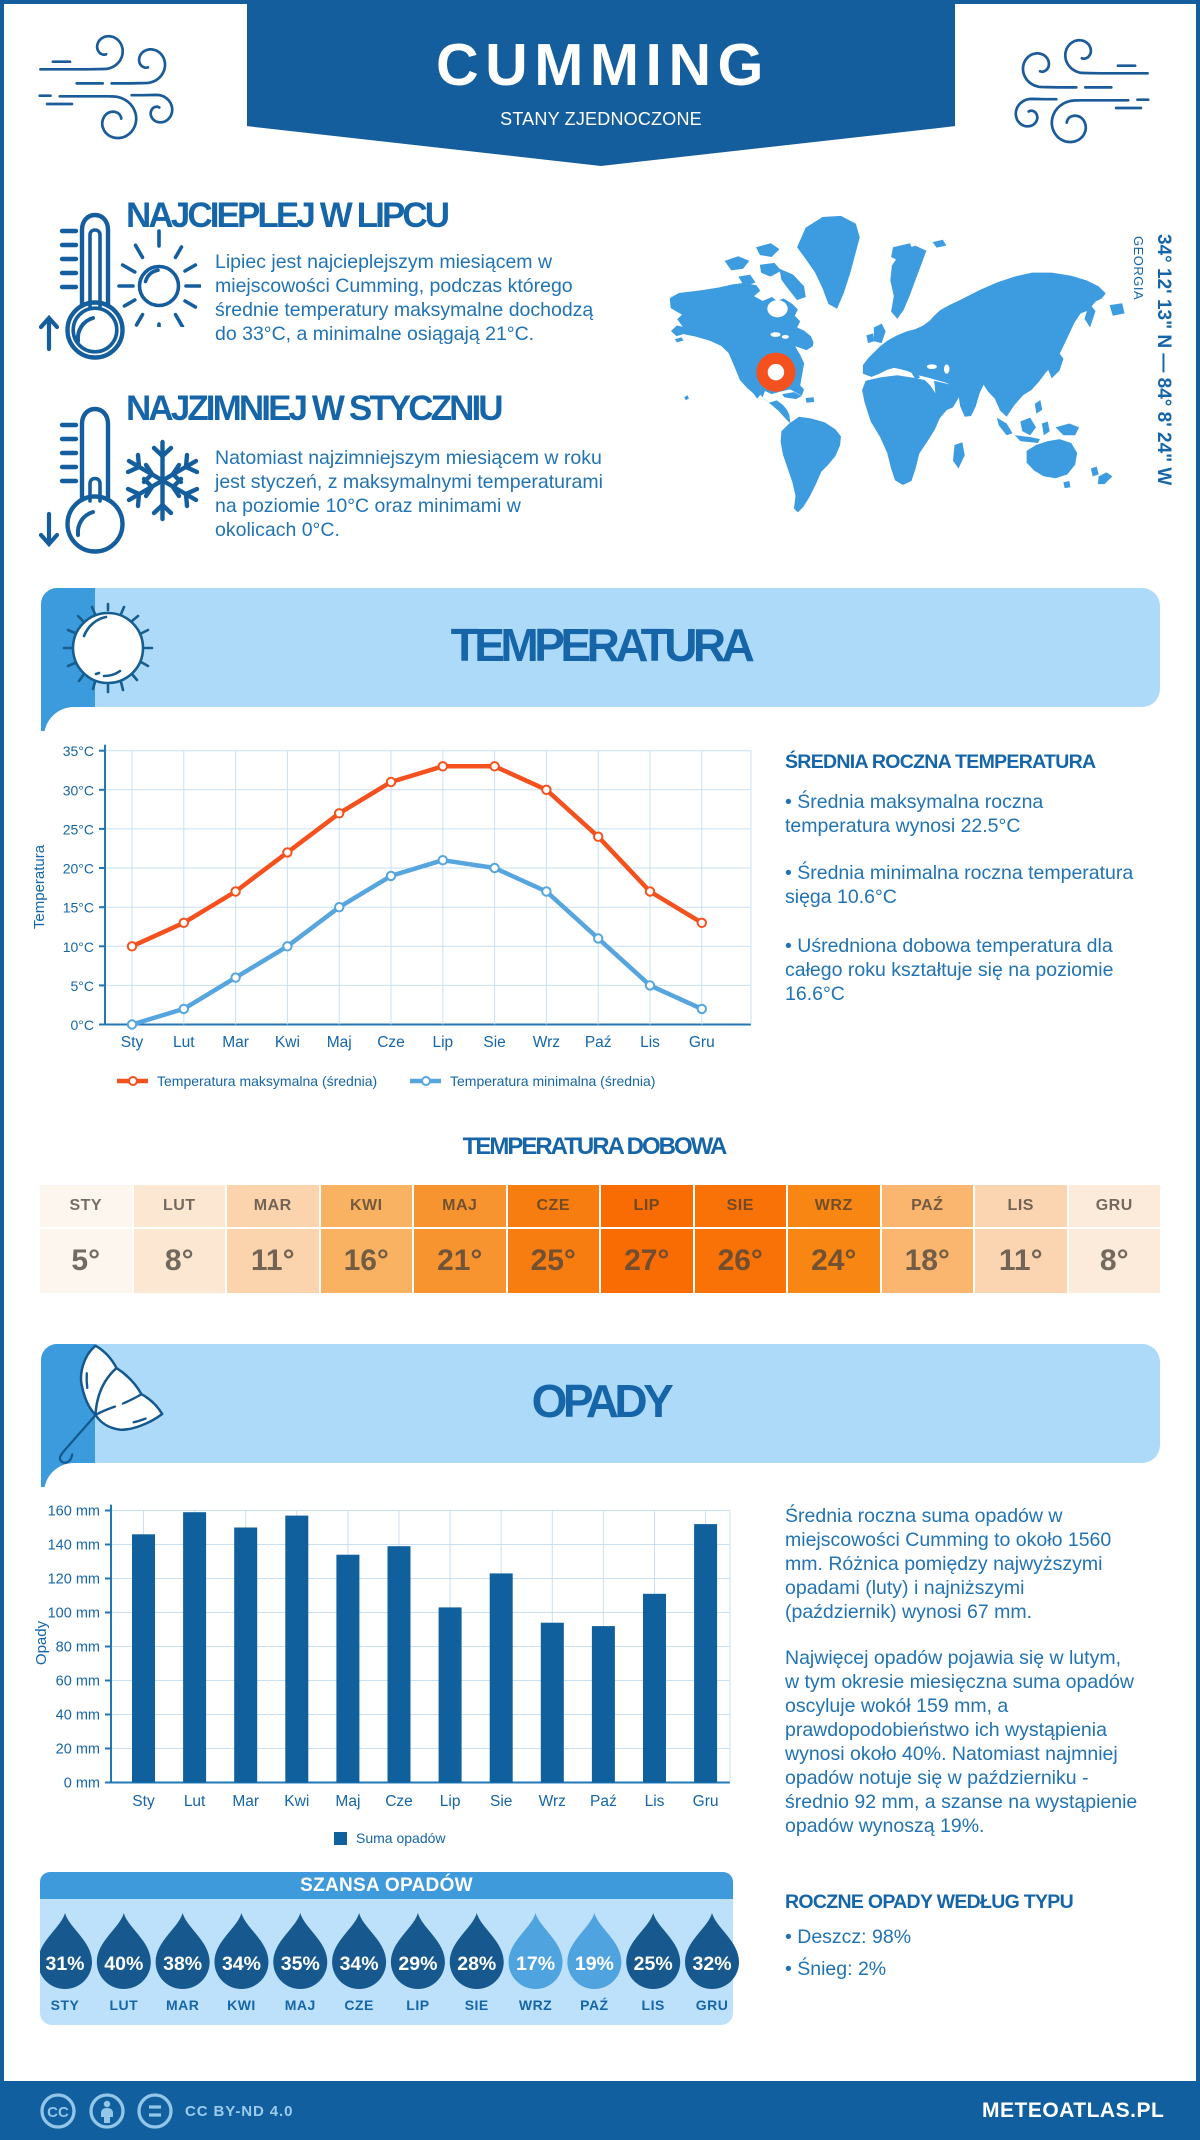  What do you see at coordinates (78, 790) in the screenshot?
I see `svg-text: 30°C` at bounding box center [78, 790].